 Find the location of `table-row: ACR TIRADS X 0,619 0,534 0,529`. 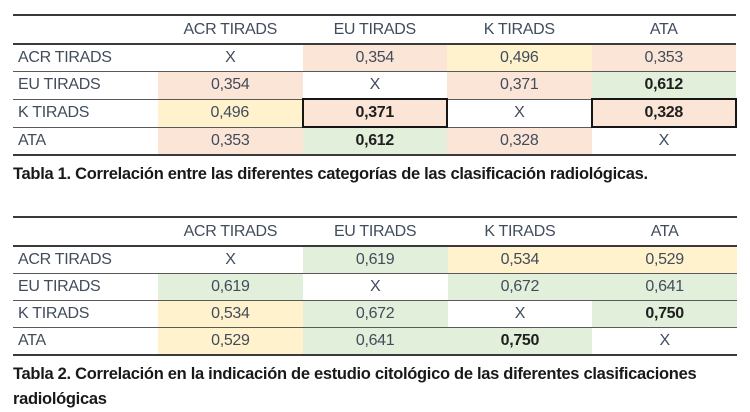

table-row: ACR TIRADS X 0,619 0,534 0,529 is located at coordinates (375, 260).